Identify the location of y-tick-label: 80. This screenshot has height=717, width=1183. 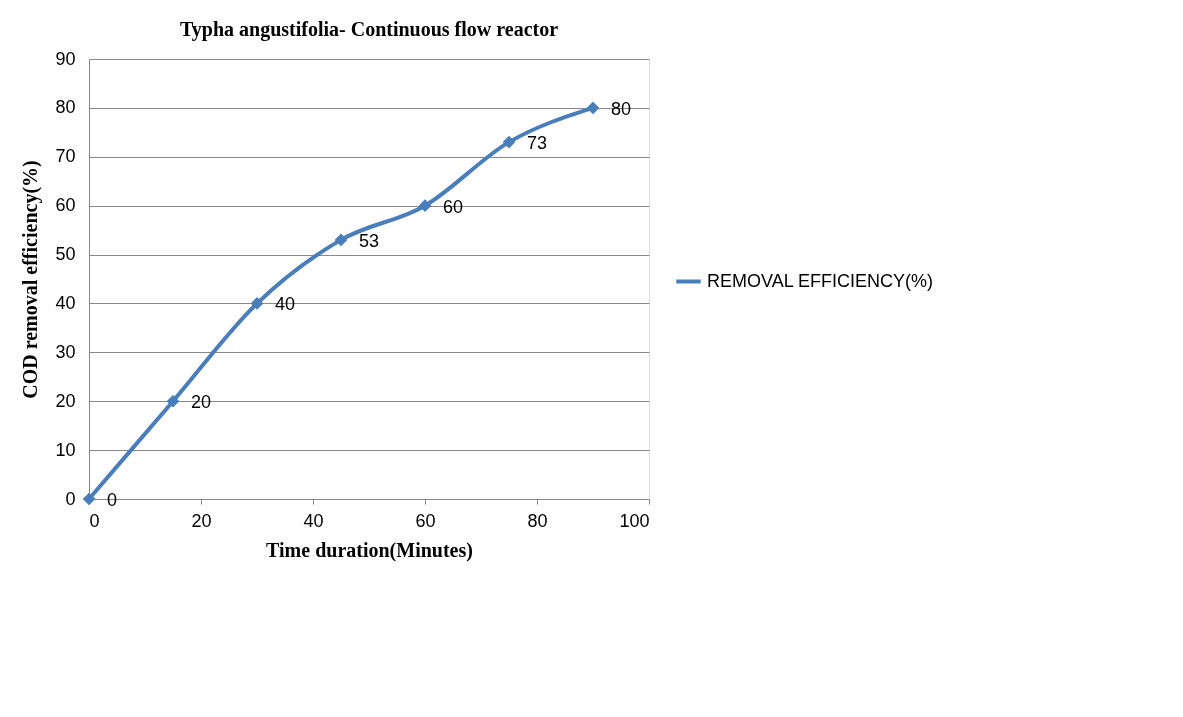
(65, 107).